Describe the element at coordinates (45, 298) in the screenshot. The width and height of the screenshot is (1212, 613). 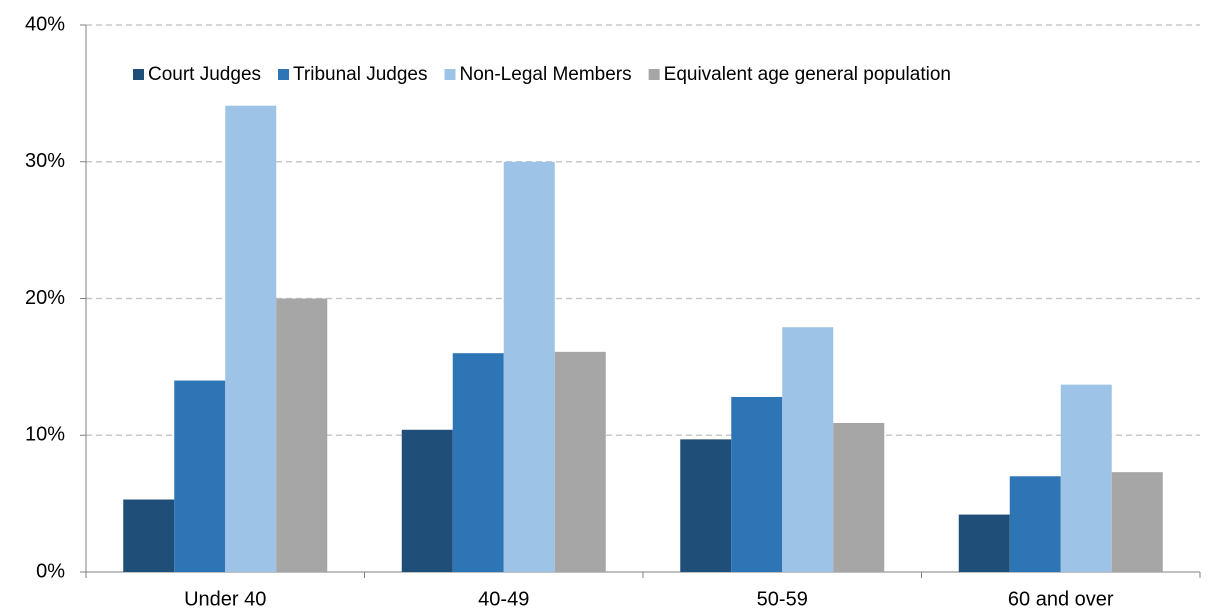
I see `y-tick-label: 20%` at that location.